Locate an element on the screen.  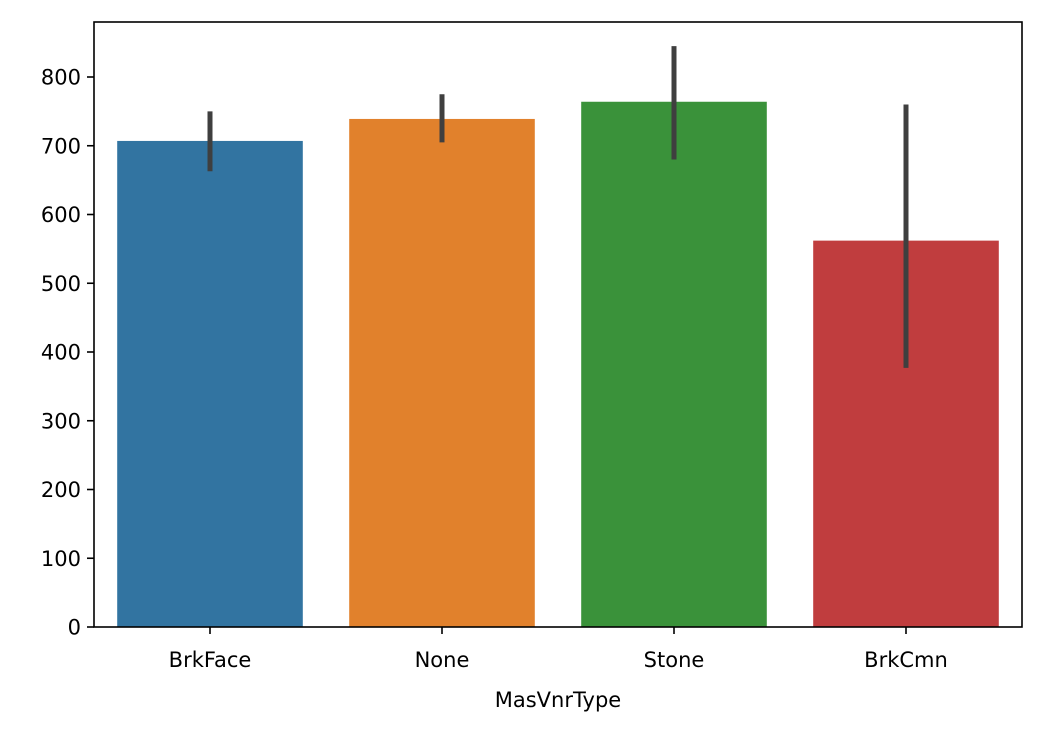
y-tick-label: 700 is located at coordinates (61, 146).